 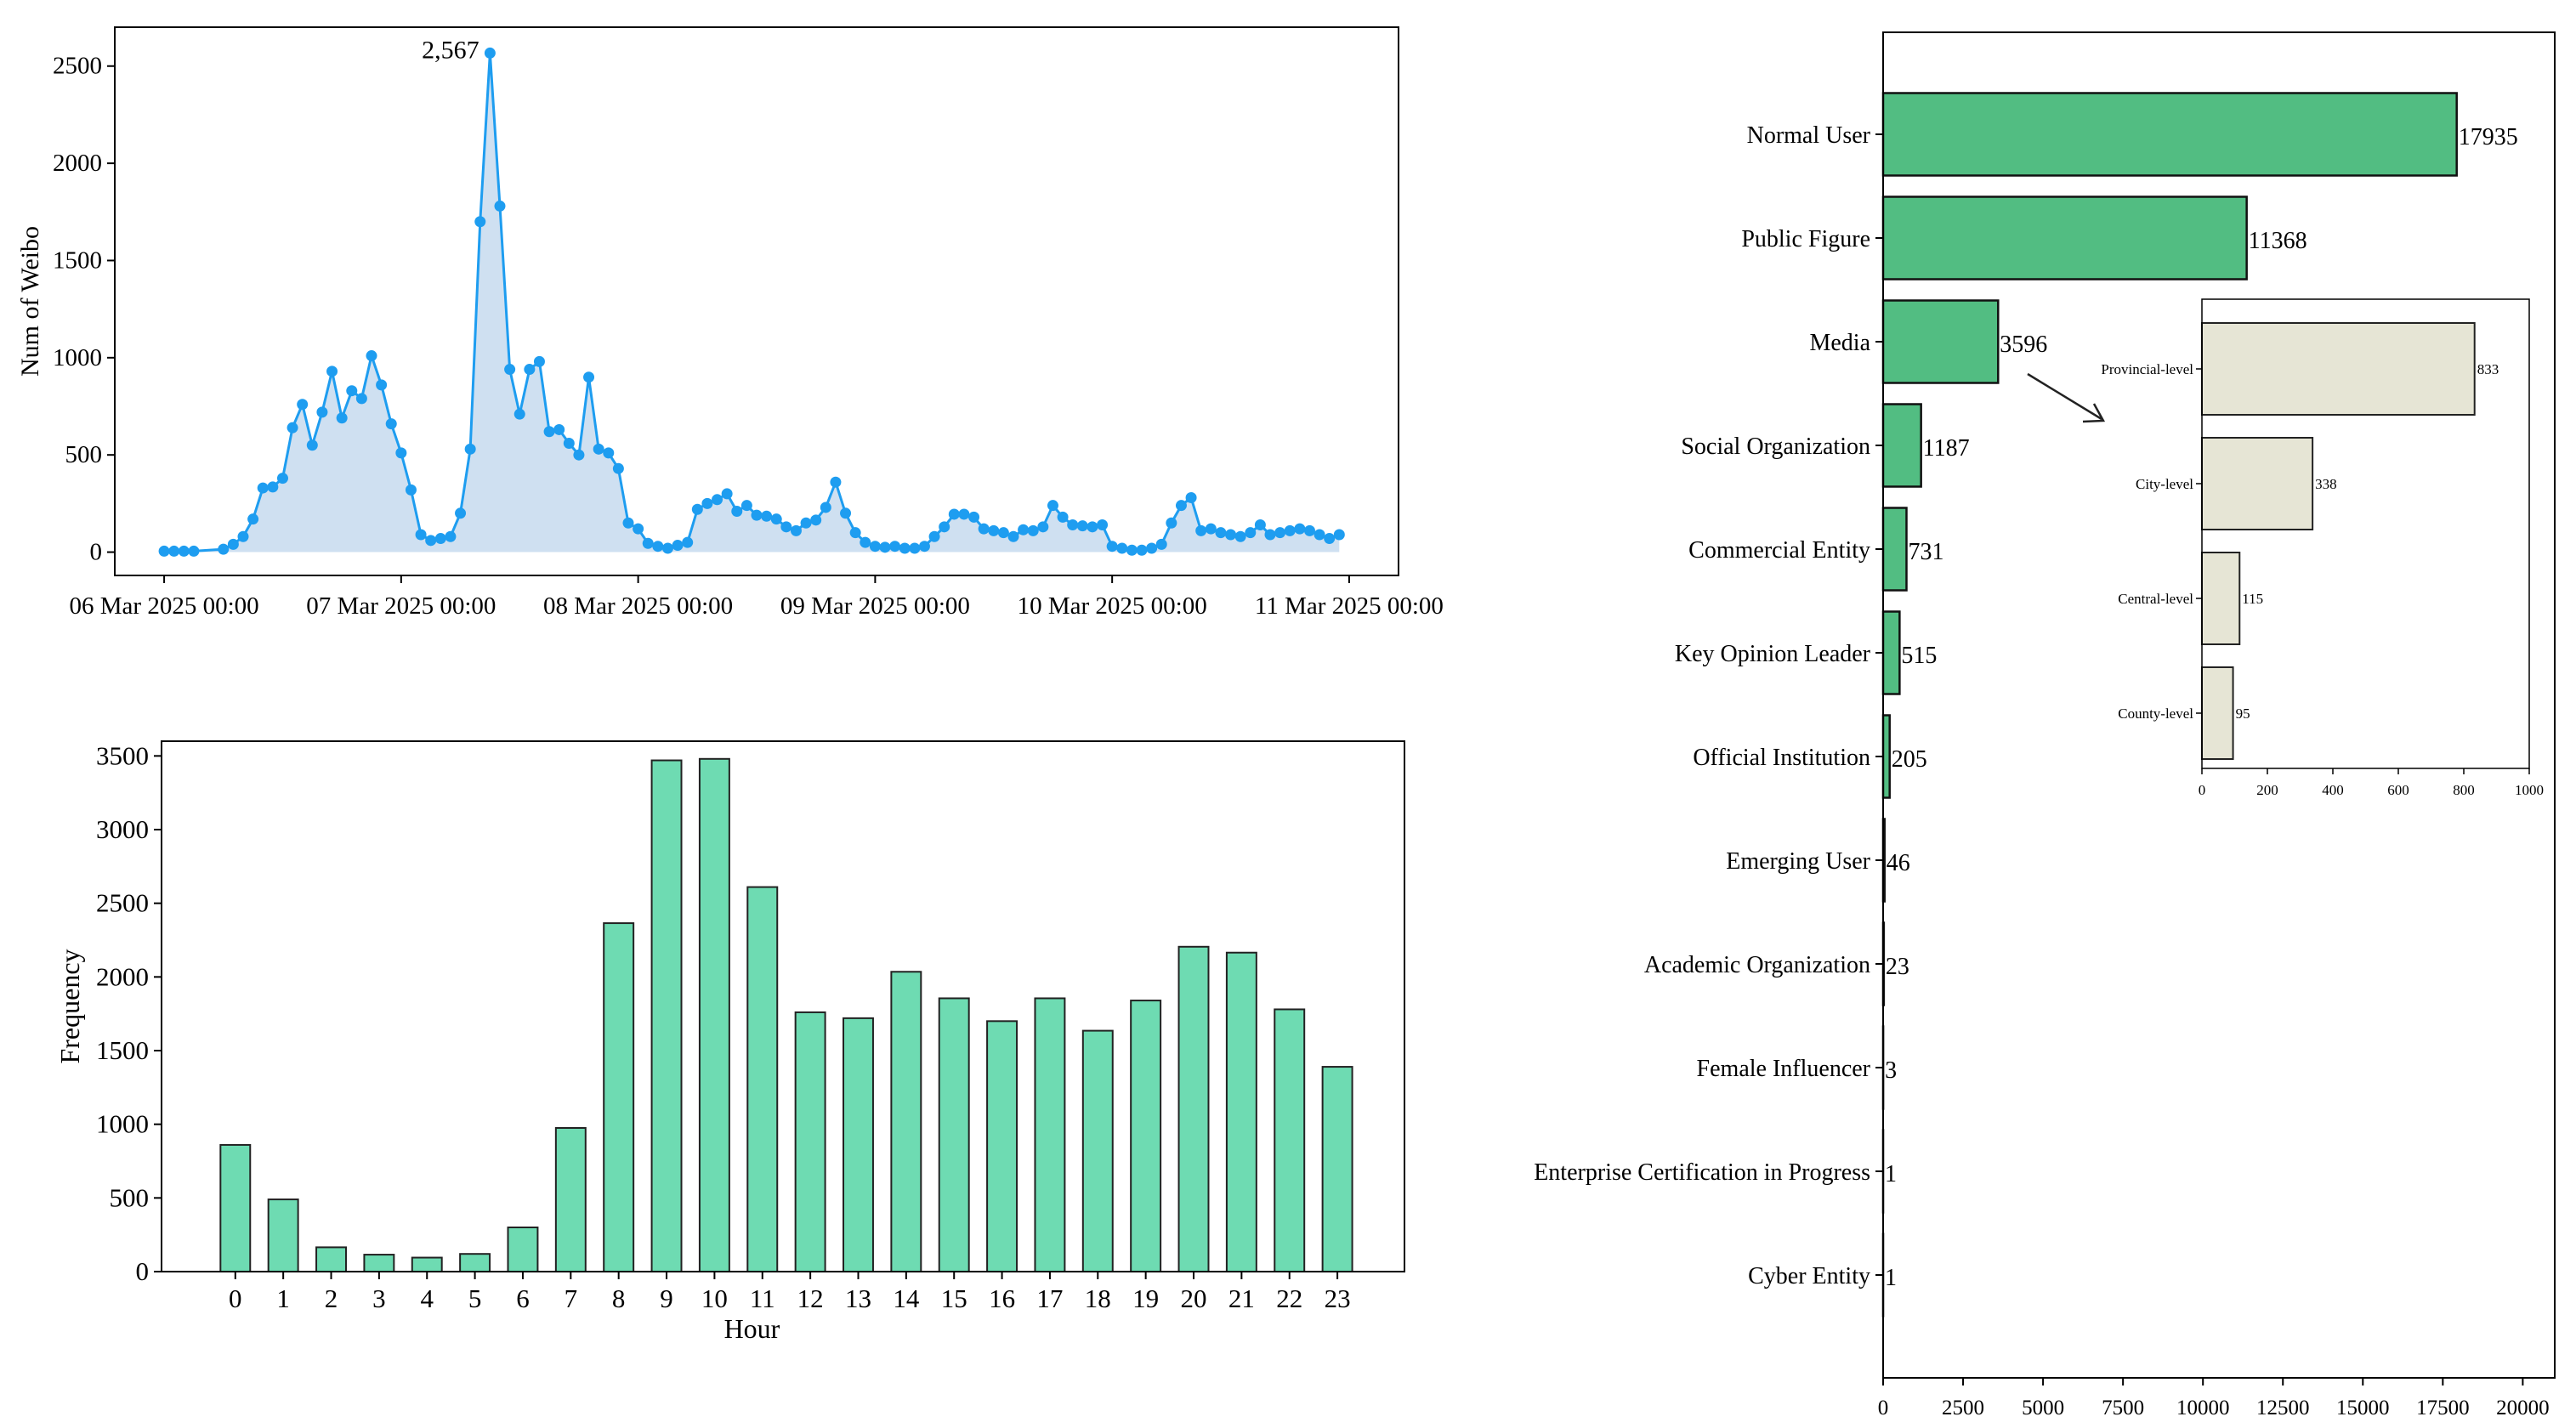 I want to click on hour-x-tick-label-12: 12, so click(x=811, y=1298).